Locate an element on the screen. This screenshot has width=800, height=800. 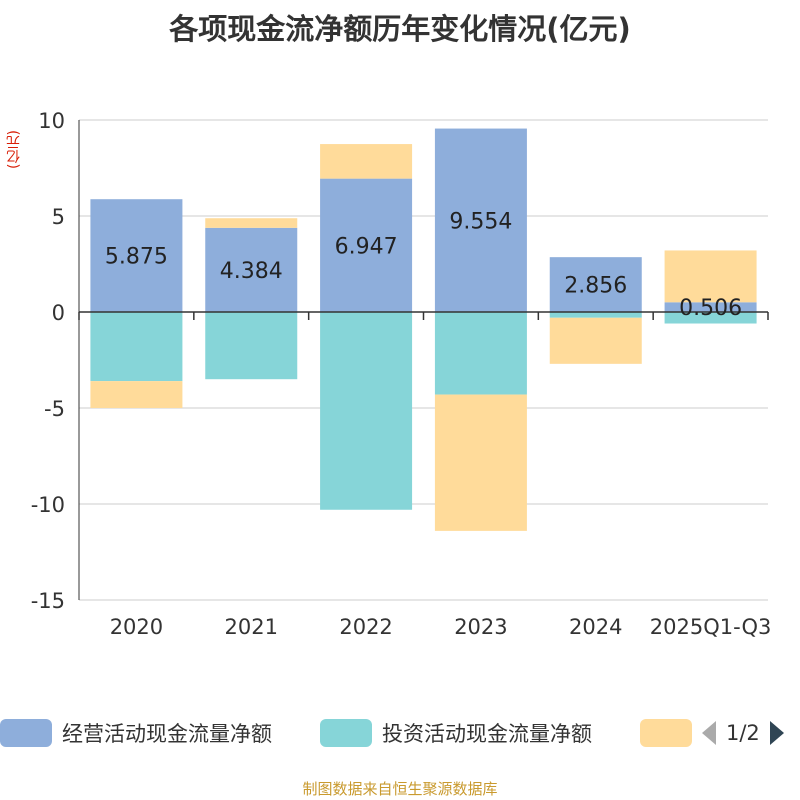
legend-item-investing: 投资活动现金流量净额 is located at coordinates (456, 733).